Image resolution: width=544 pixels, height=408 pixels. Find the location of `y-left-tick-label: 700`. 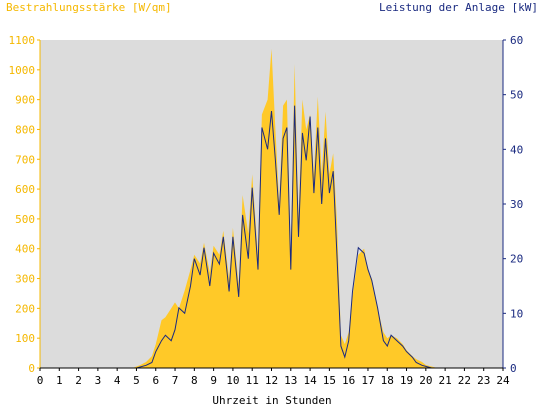

y-left-tick-label: 700 is located at coordinates (25, 159).